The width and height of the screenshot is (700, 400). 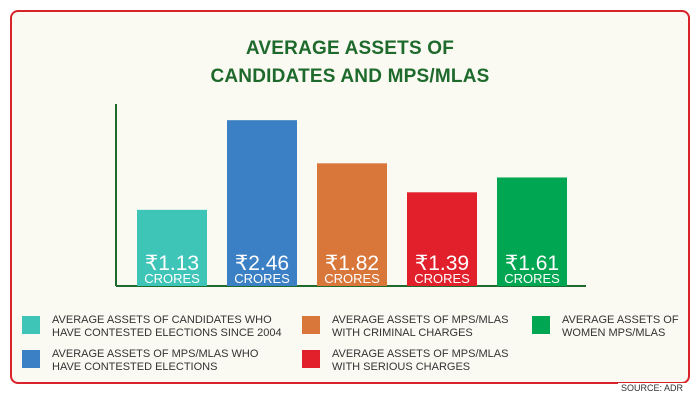 I want to click on bar-value-label: ₹2.46, so click(x=262, y=263).